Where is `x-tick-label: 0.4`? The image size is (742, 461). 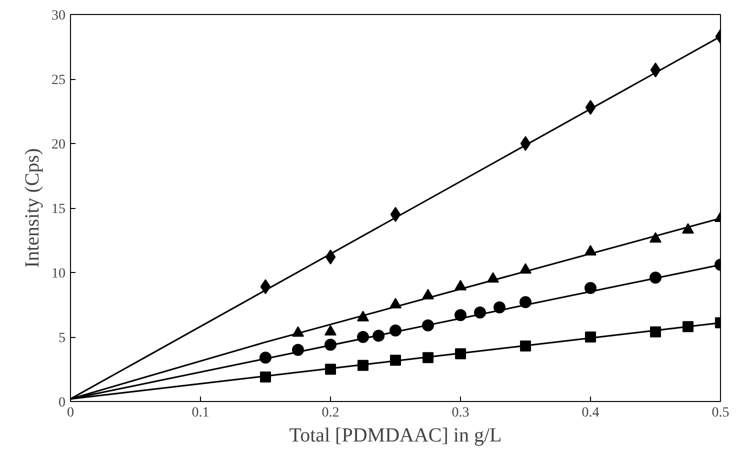 x-tick-label: 0.4 is located at coordinates (591, 413).